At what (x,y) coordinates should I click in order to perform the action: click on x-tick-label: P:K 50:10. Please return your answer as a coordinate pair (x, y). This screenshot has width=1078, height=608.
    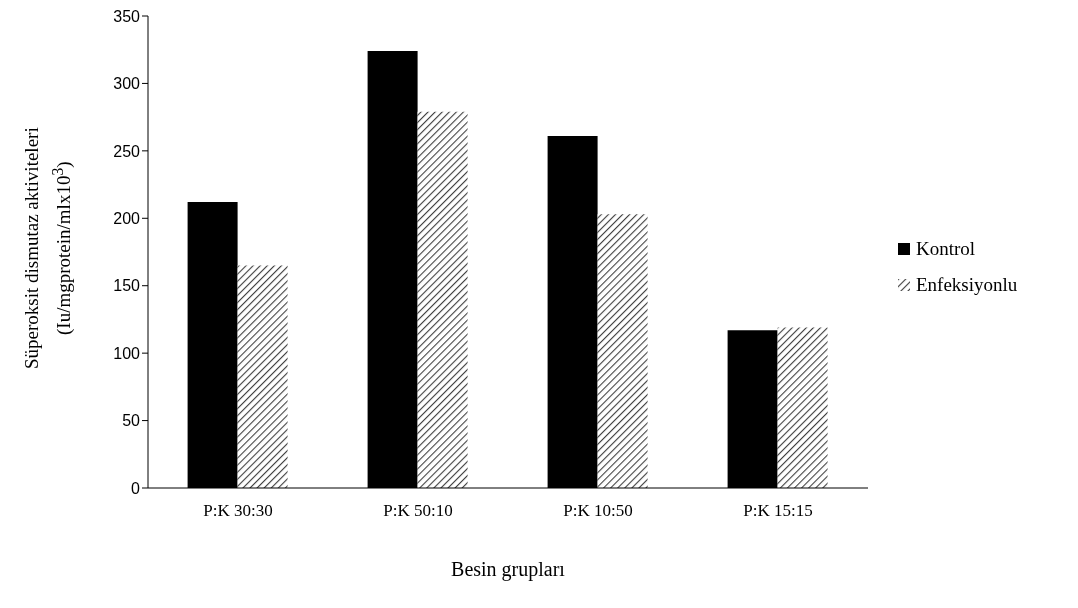
    Looking at the image, I should click on (418, 511).